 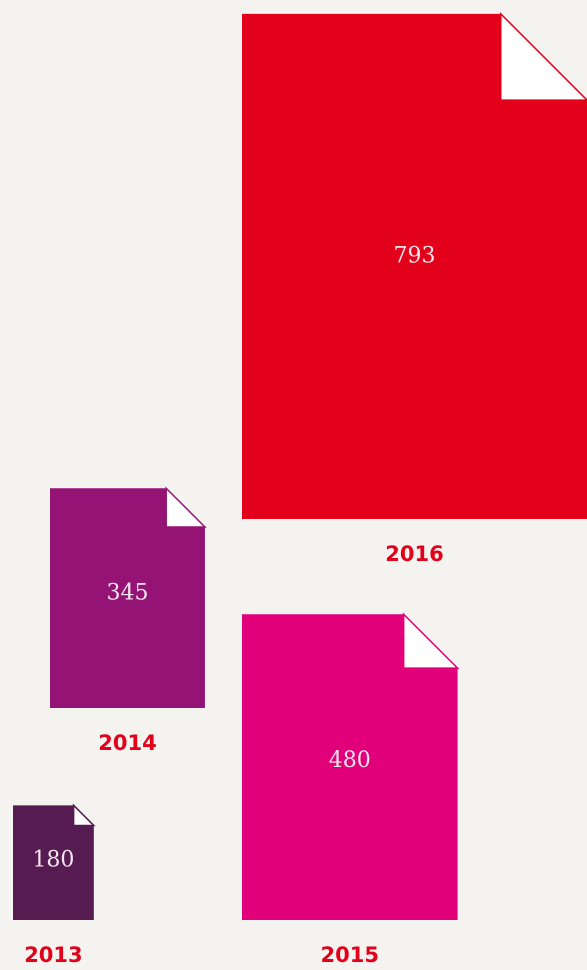 I want to click on value-label: 180, so click(x=53, y=859).